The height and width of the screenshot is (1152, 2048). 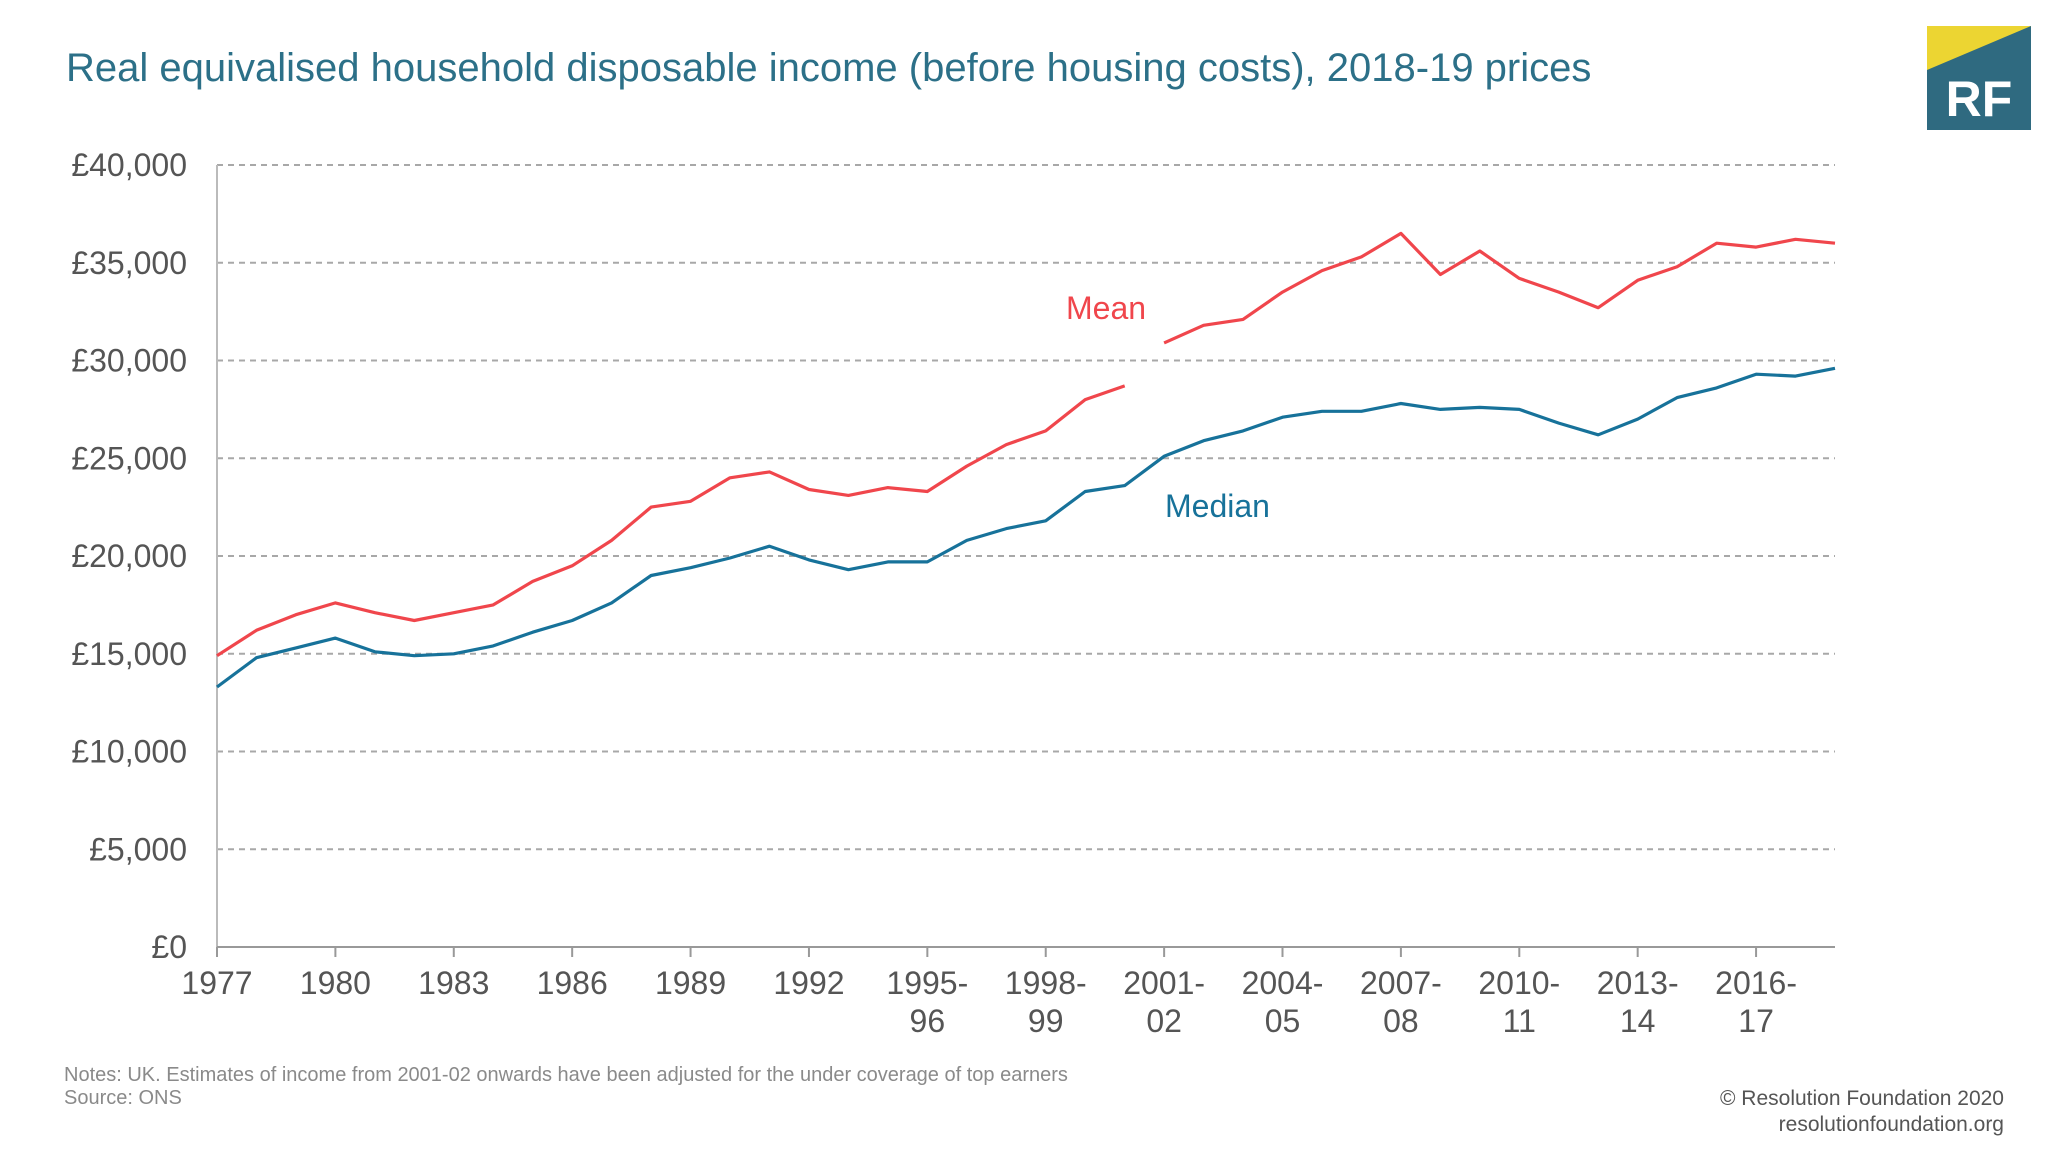 I want to click on x-tick-label: 1995-96, so click(x=927, y=1002).